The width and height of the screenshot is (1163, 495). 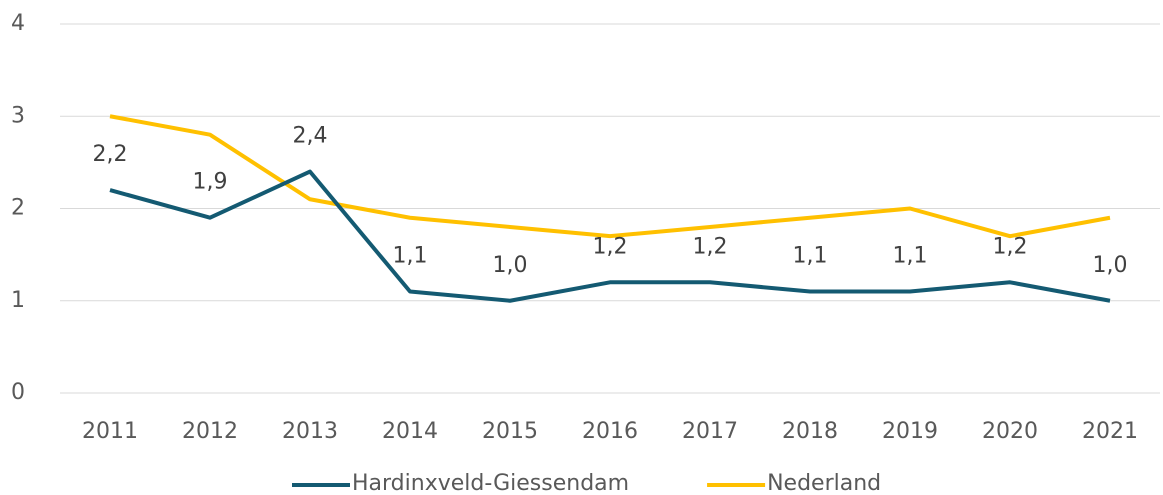 What do you see at coordinates (210, 182) in the screenshot?
I see `data-label: 1,9` at bounding box center [210, 182].